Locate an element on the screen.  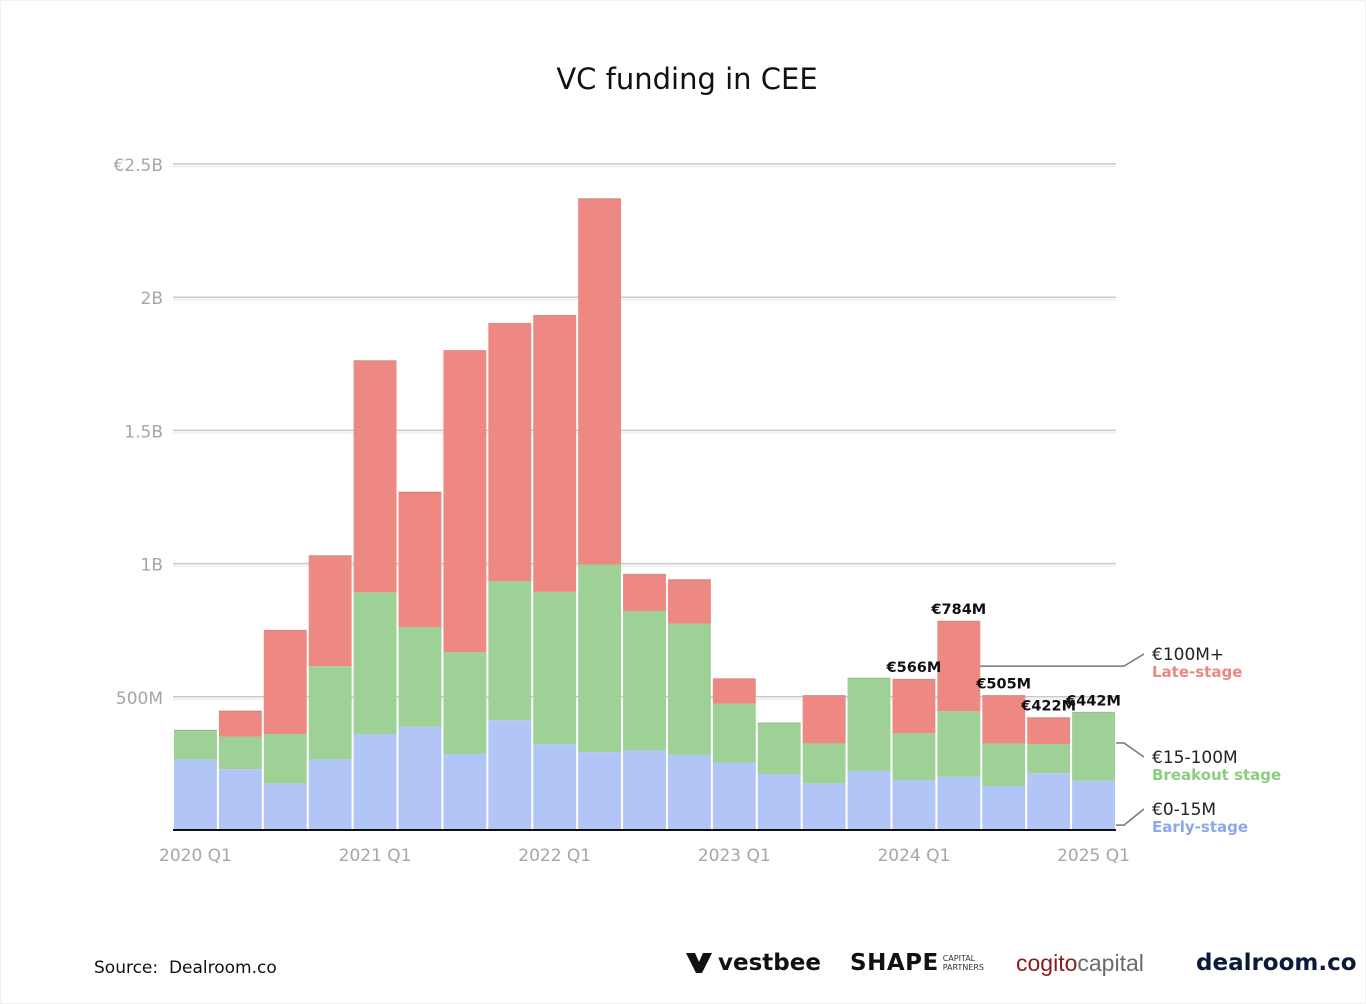
vestbee-wordmark: vestbee is located at coordinates (769, 963).